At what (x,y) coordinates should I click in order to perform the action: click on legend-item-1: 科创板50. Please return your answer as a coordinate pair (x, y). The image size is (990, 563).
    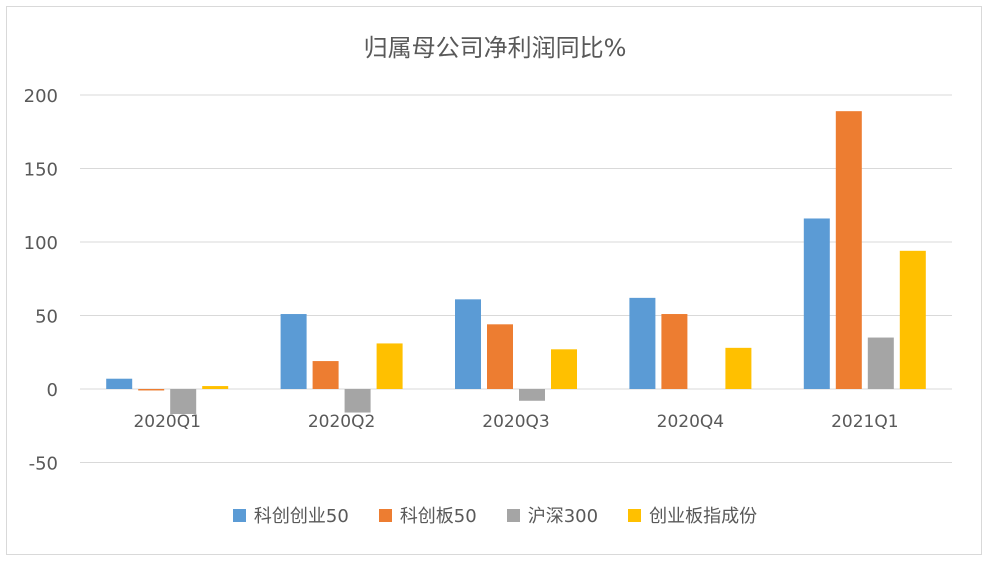
    Looking at the image, I should click on (427, 515).